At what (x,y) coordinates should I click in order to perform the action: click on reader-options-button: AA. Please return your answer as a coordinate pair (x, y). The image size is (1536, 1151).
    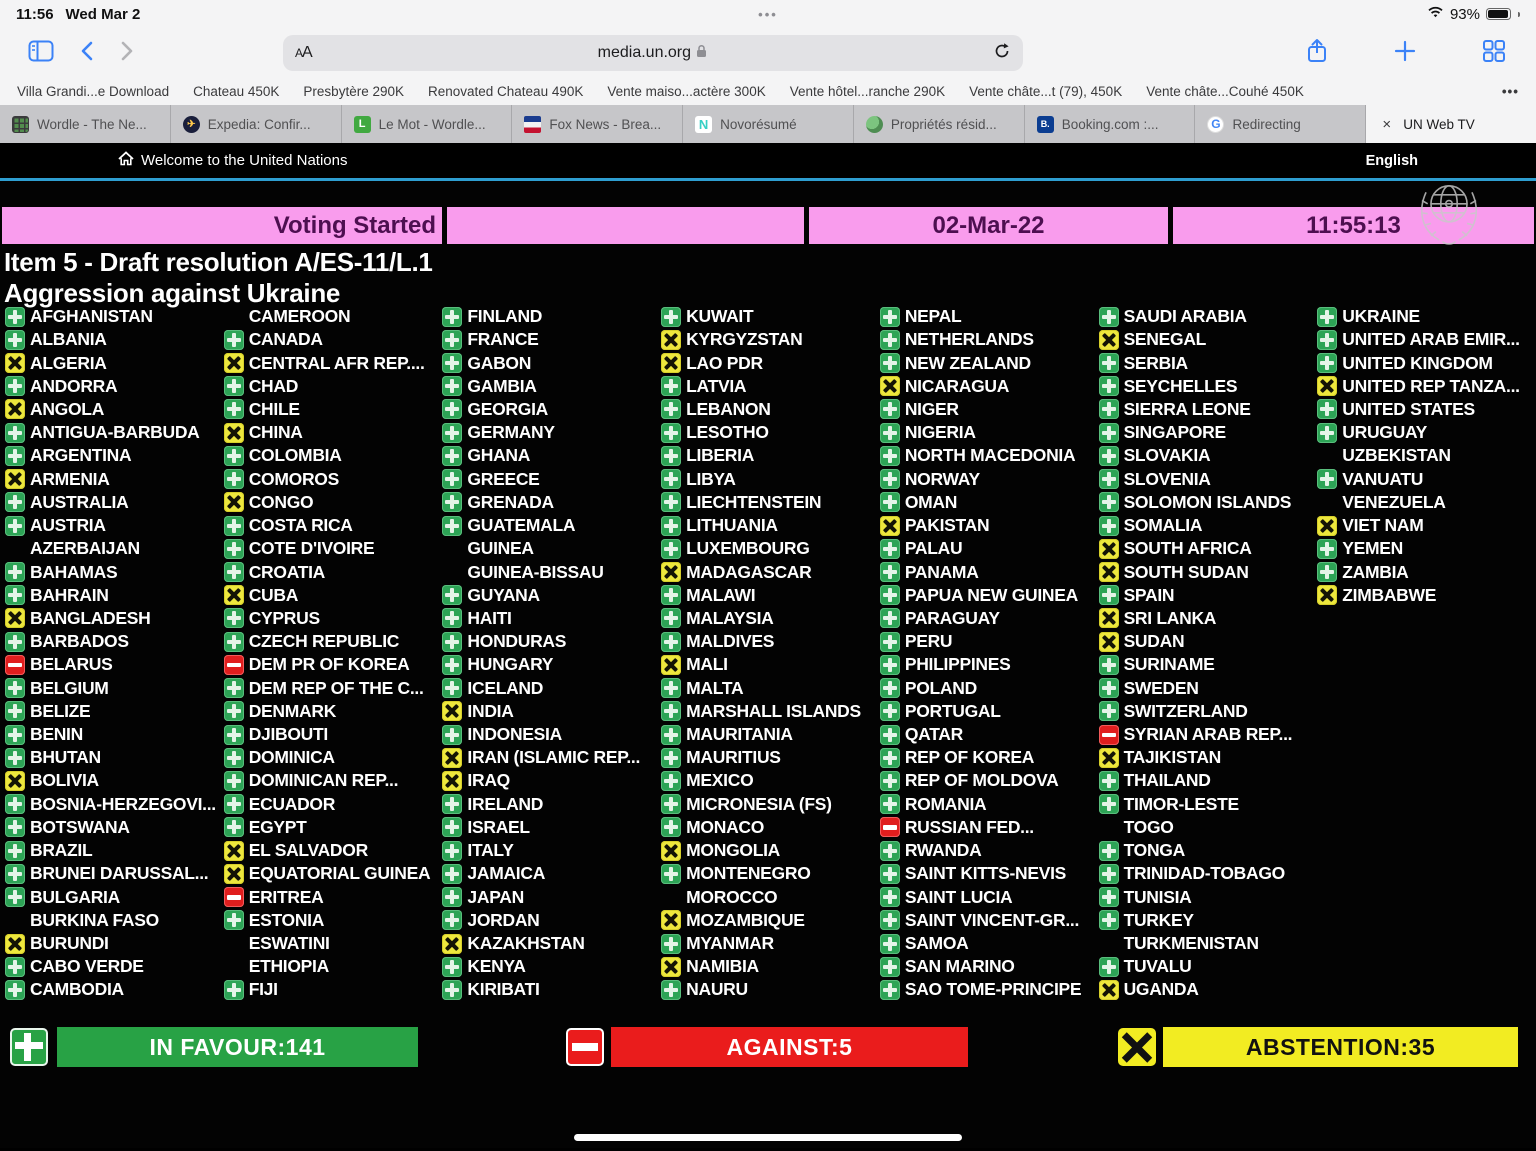
    Looking at the image, I should click on (304, 52).